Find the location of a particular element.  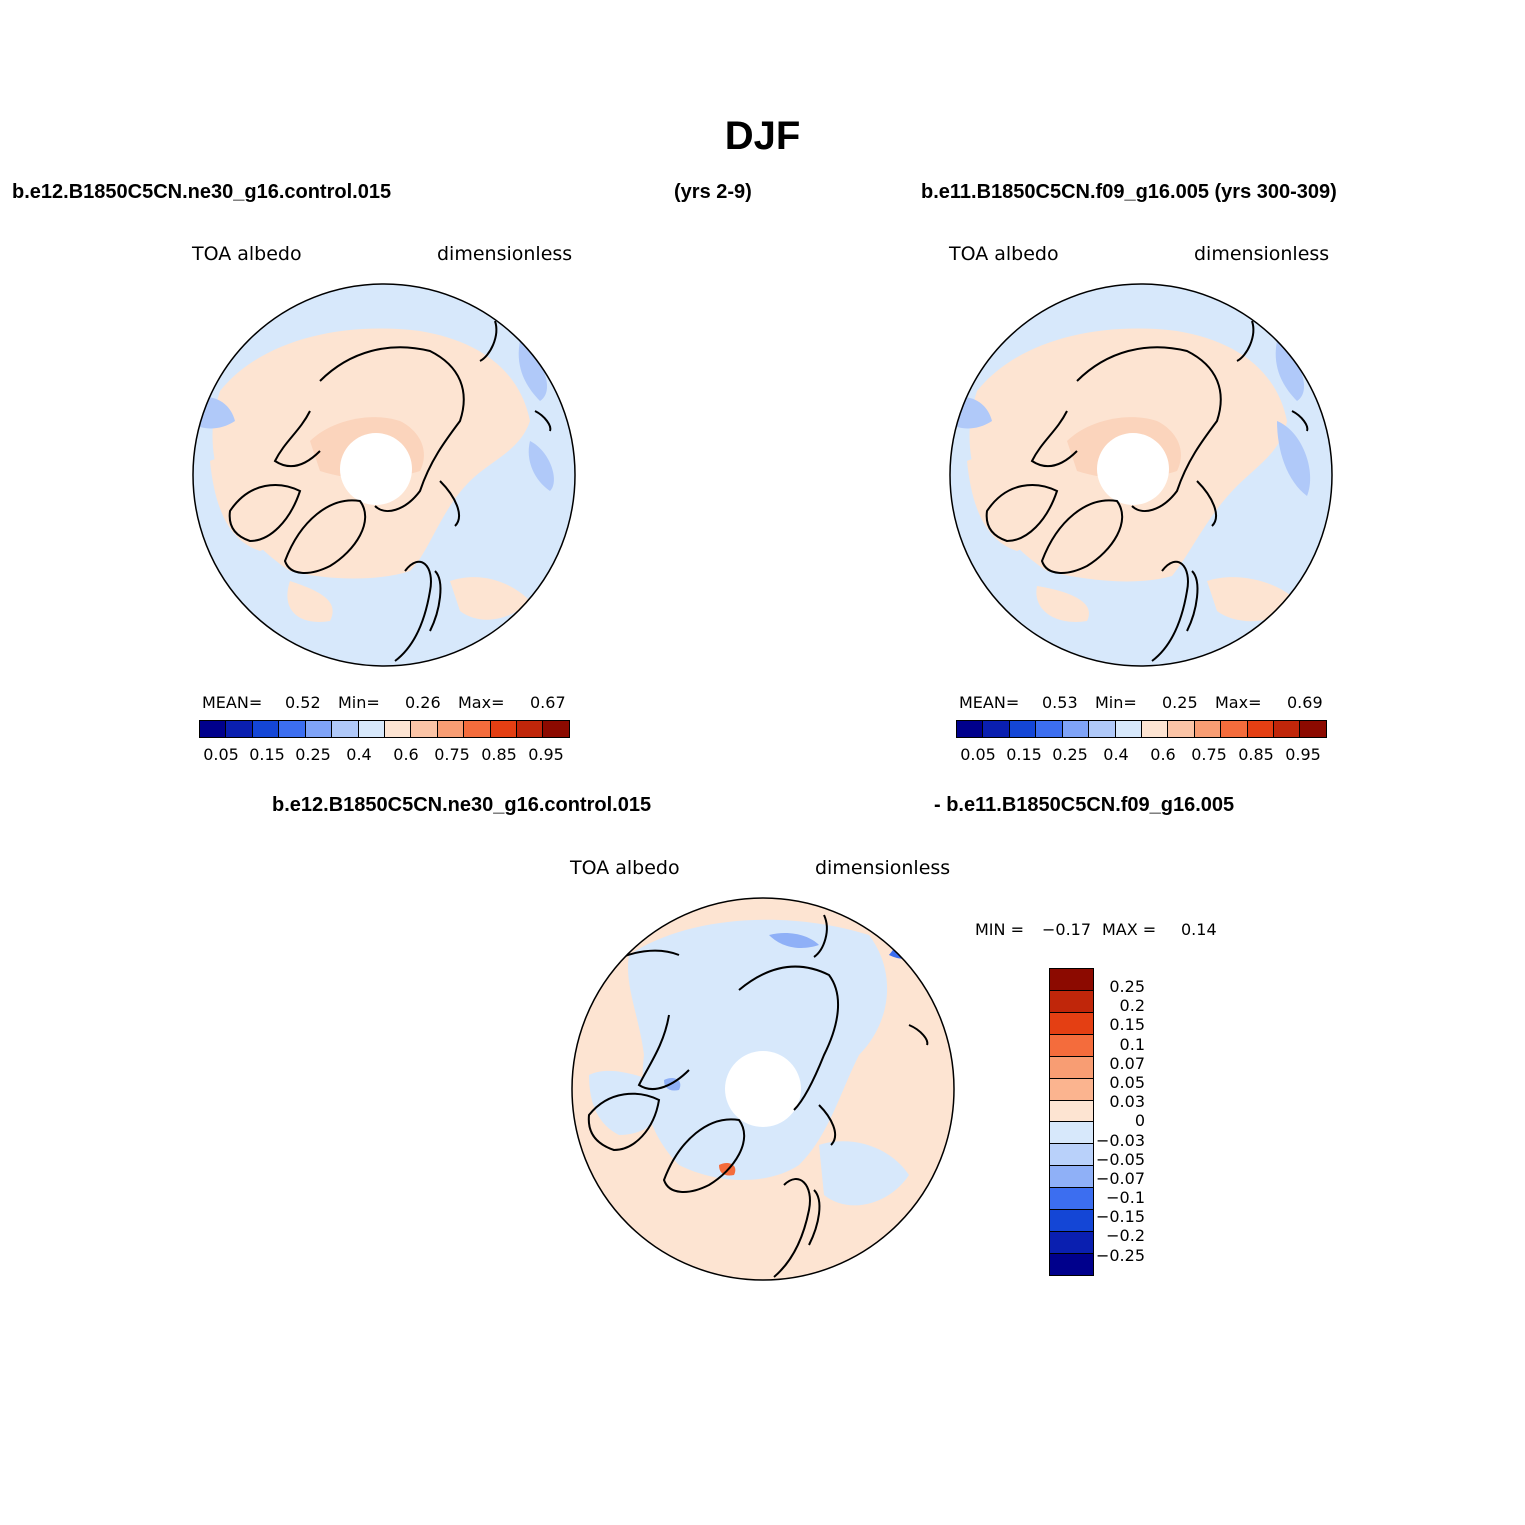

difference-min-value: −0.17 is located at coordinates (1067, 929).